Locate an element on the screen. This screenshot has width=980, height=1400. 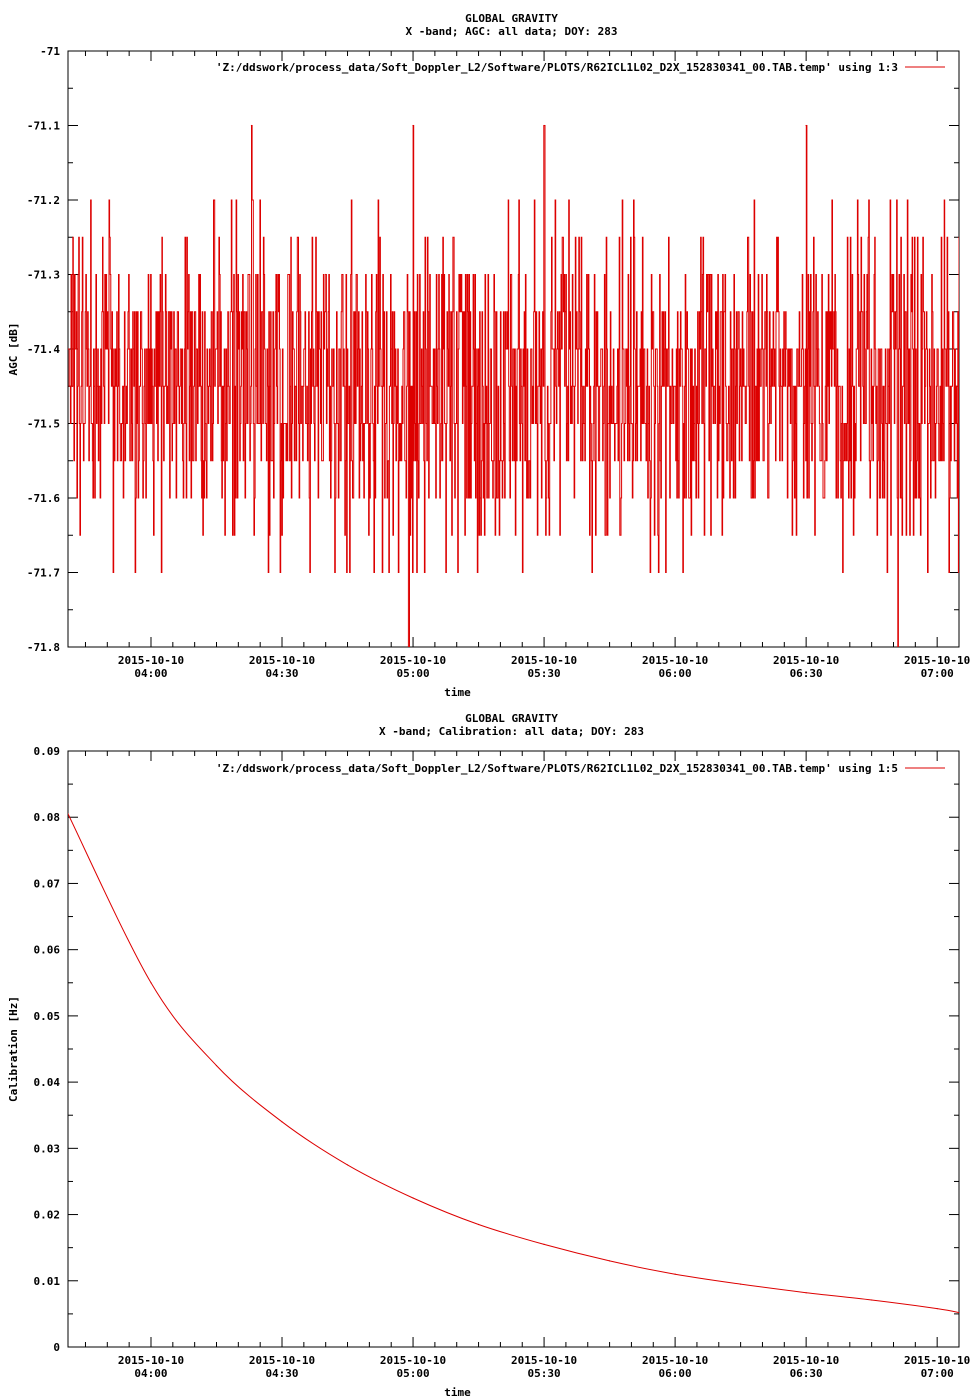
y-tick-label: -71.5 is located at coordinates (43, 424).